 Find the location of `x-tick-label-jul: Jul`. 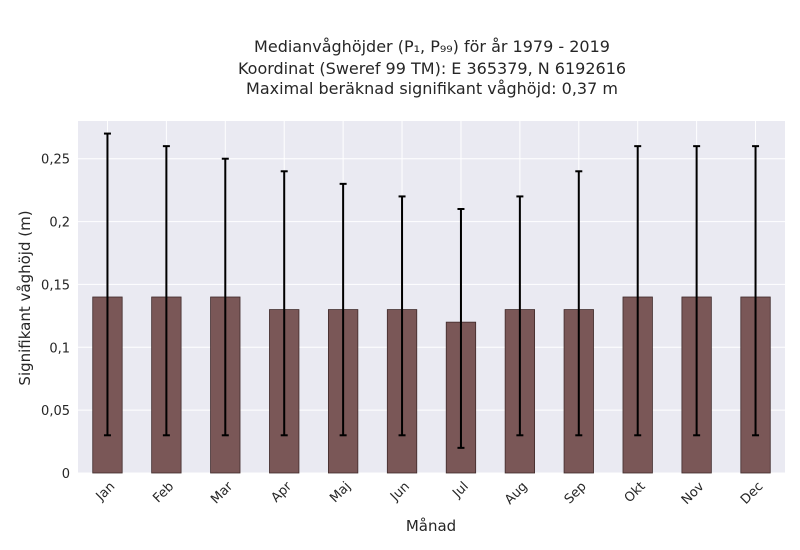

x-tick-label-jul: Jul is located at coordinates (460, 490).